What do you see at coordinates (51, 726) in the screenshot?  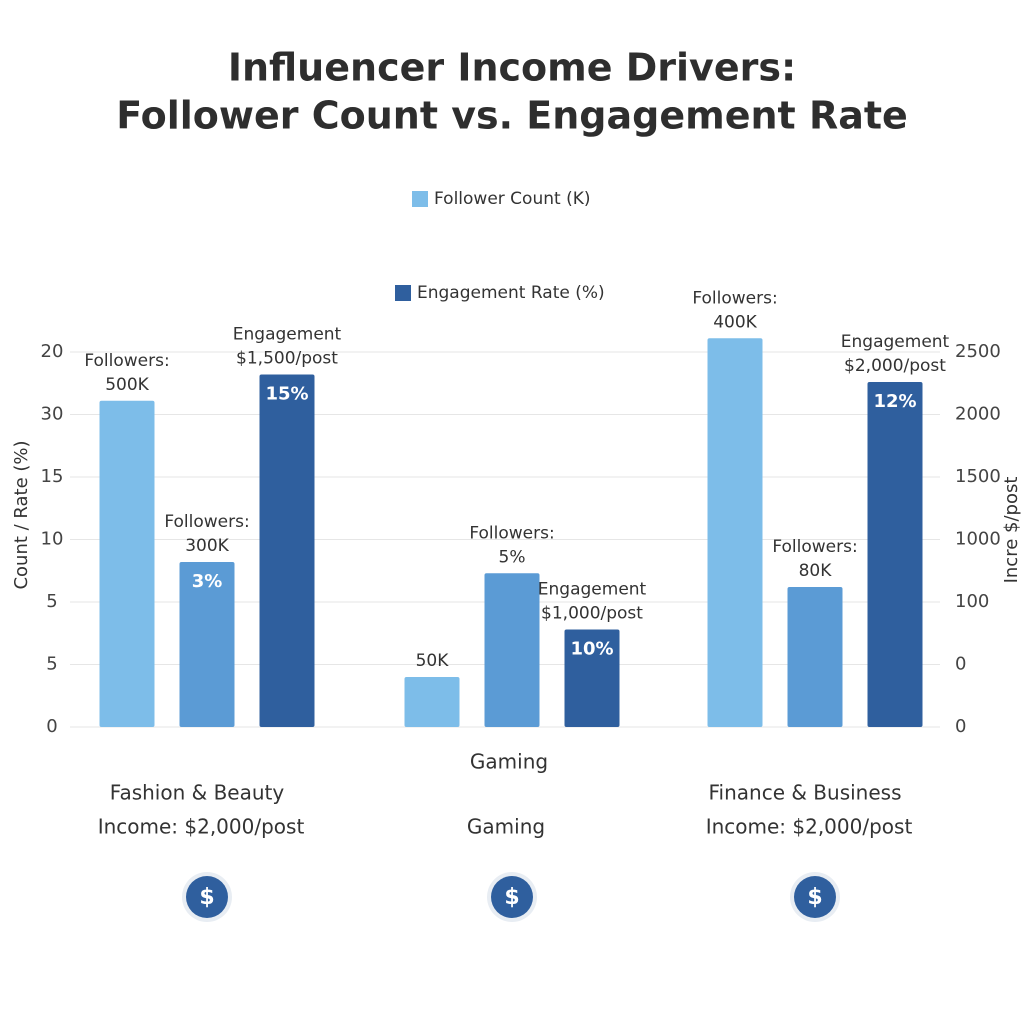 I see `y-tick-label: 0` at bounding box center [51, 726].